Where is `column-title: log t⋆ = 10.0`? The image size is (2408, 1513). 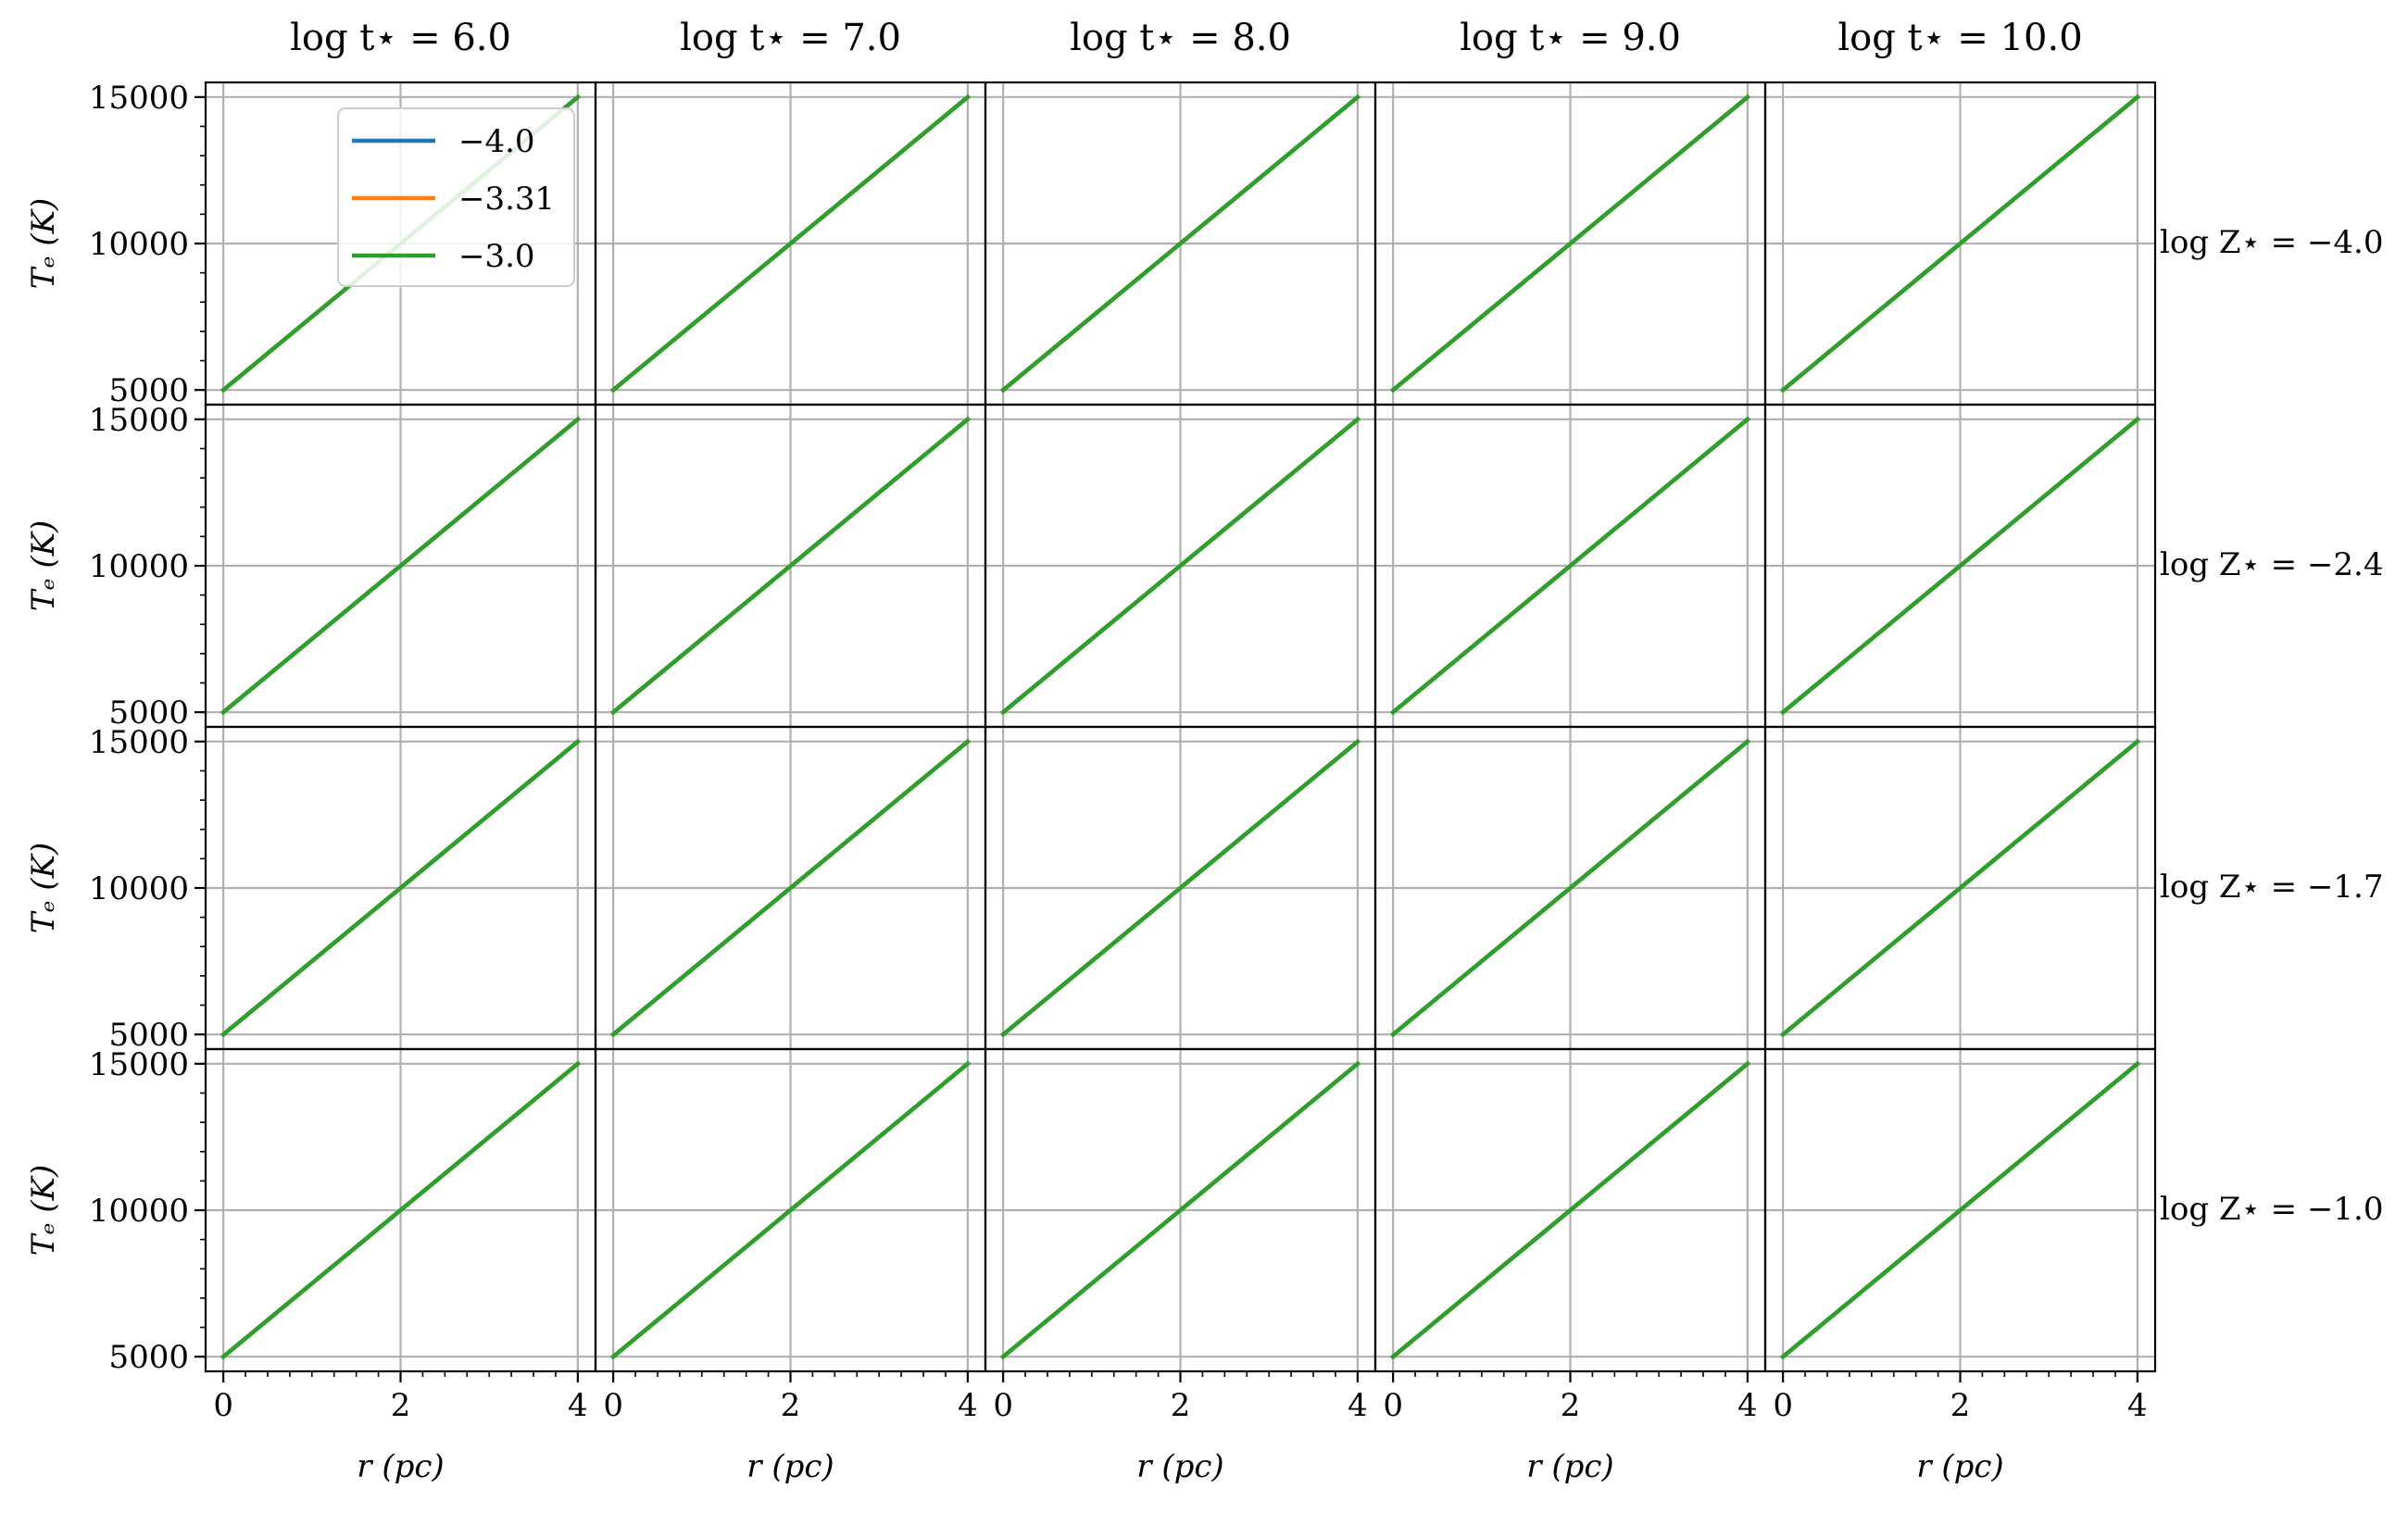
column-title: log t⋆ = 10.0 is located at coordinates (1959, 38).